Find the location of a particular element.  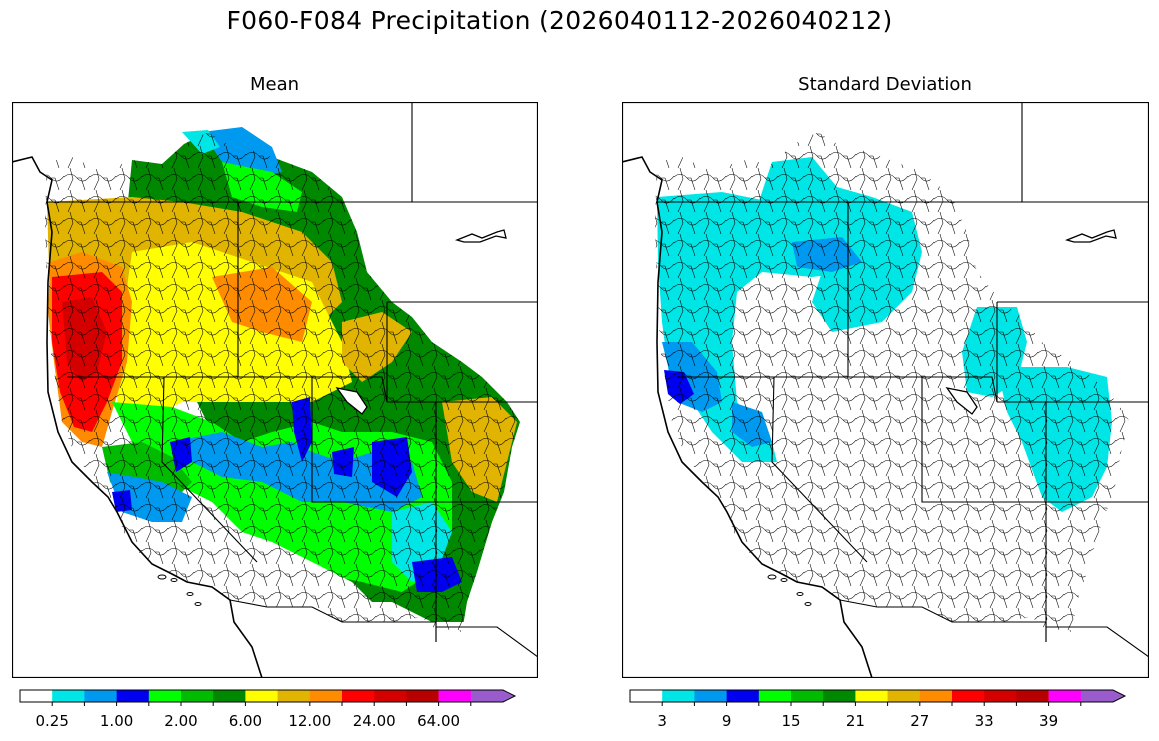

colorbar-label: 1.00 is located at coordinates (116, 721).